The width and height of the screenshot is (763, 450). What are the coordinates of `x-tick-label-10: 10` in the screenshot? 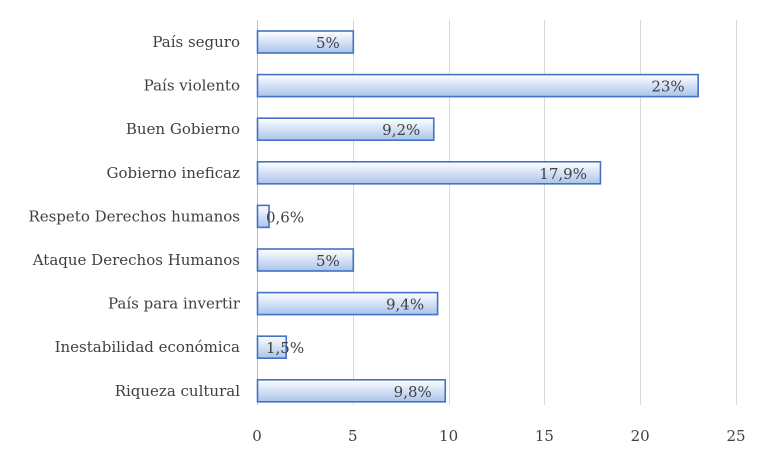 It's located at (448, 436).